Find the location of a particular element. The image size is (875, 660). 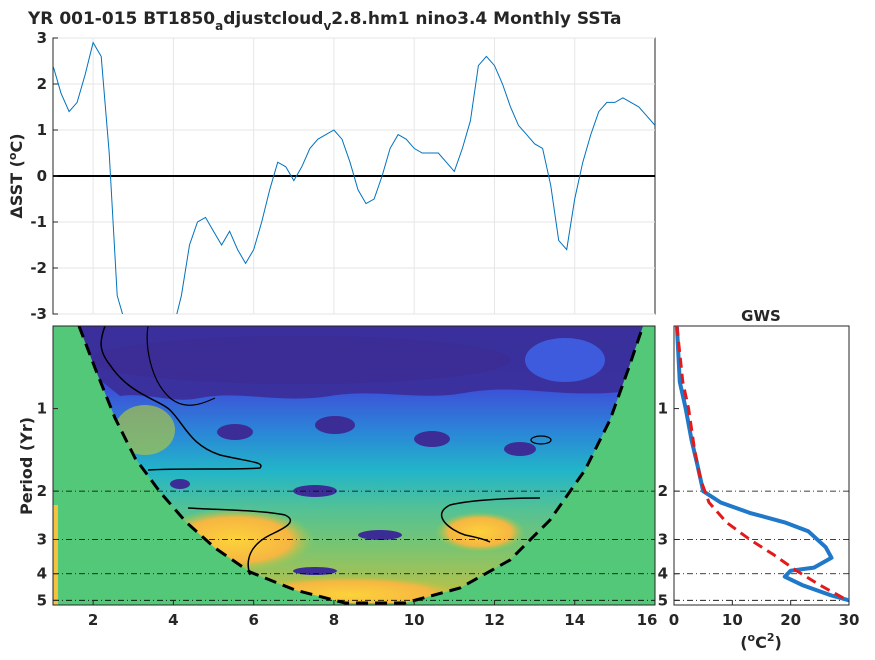

wavelet-y-axis-label: Period (Yr) is located at coordinates (26, 466).